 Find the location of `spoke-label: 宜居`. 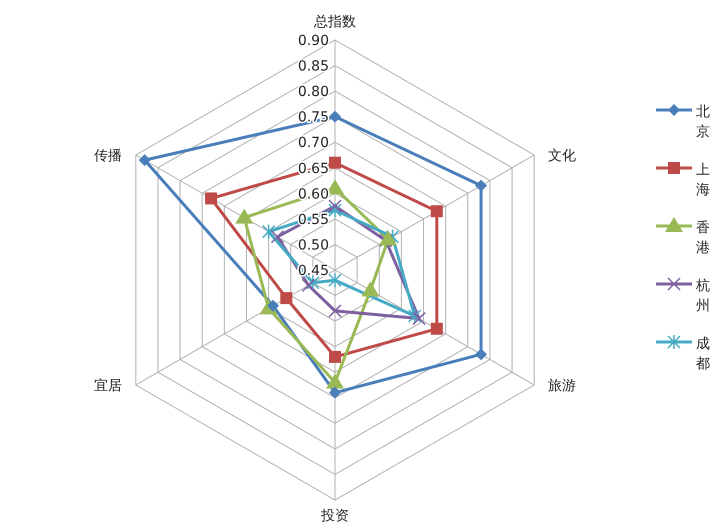

spoke-label: 宜居 is located at coordinates (108, 386).